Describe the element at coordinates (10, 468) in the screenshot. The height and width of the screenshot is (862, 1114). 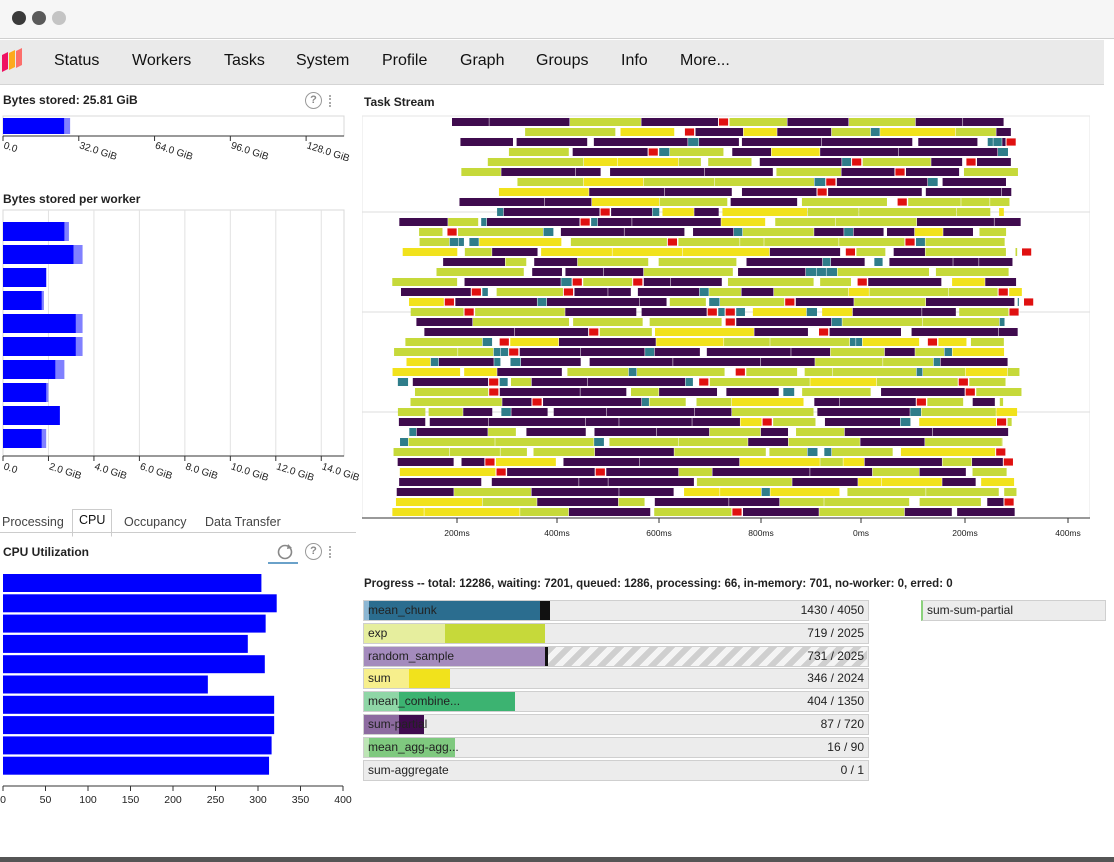
I see `worker-tick-label: 0.0` at that location.